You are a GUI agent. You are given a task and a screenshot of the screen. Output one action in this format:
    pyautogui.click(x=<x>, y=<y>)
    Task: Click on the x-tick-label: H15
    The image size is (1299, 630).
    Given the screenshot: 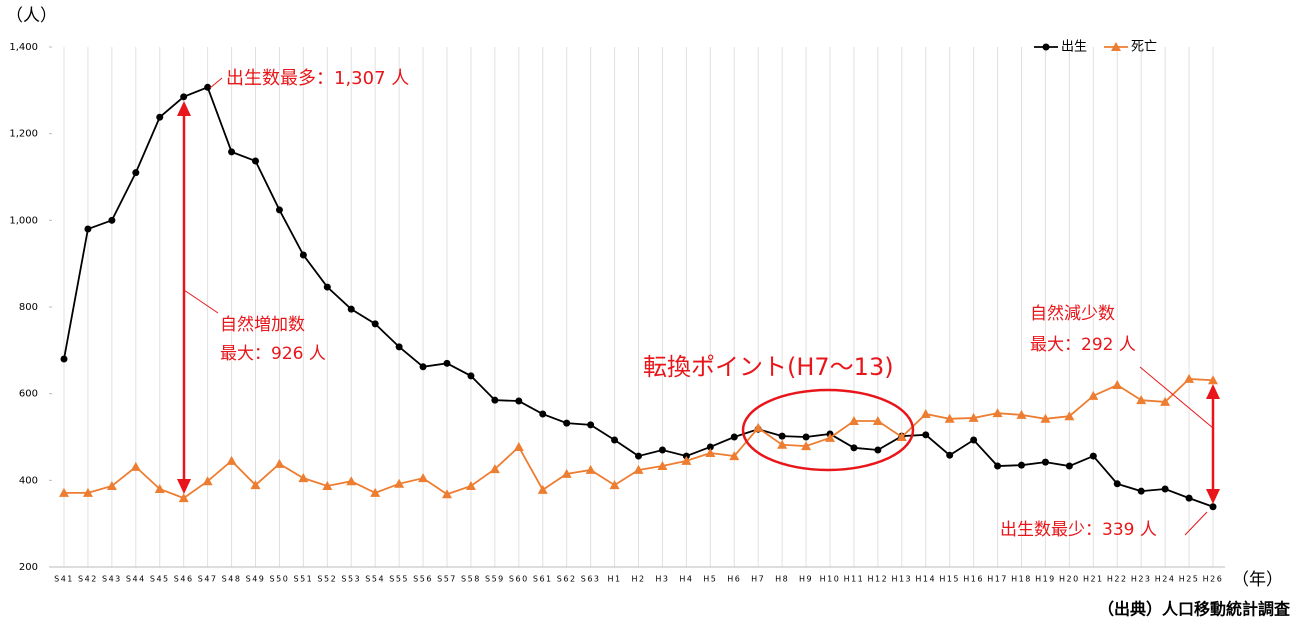 What is the action you would take?
    pyautogui.click(x=949, y=579)
    